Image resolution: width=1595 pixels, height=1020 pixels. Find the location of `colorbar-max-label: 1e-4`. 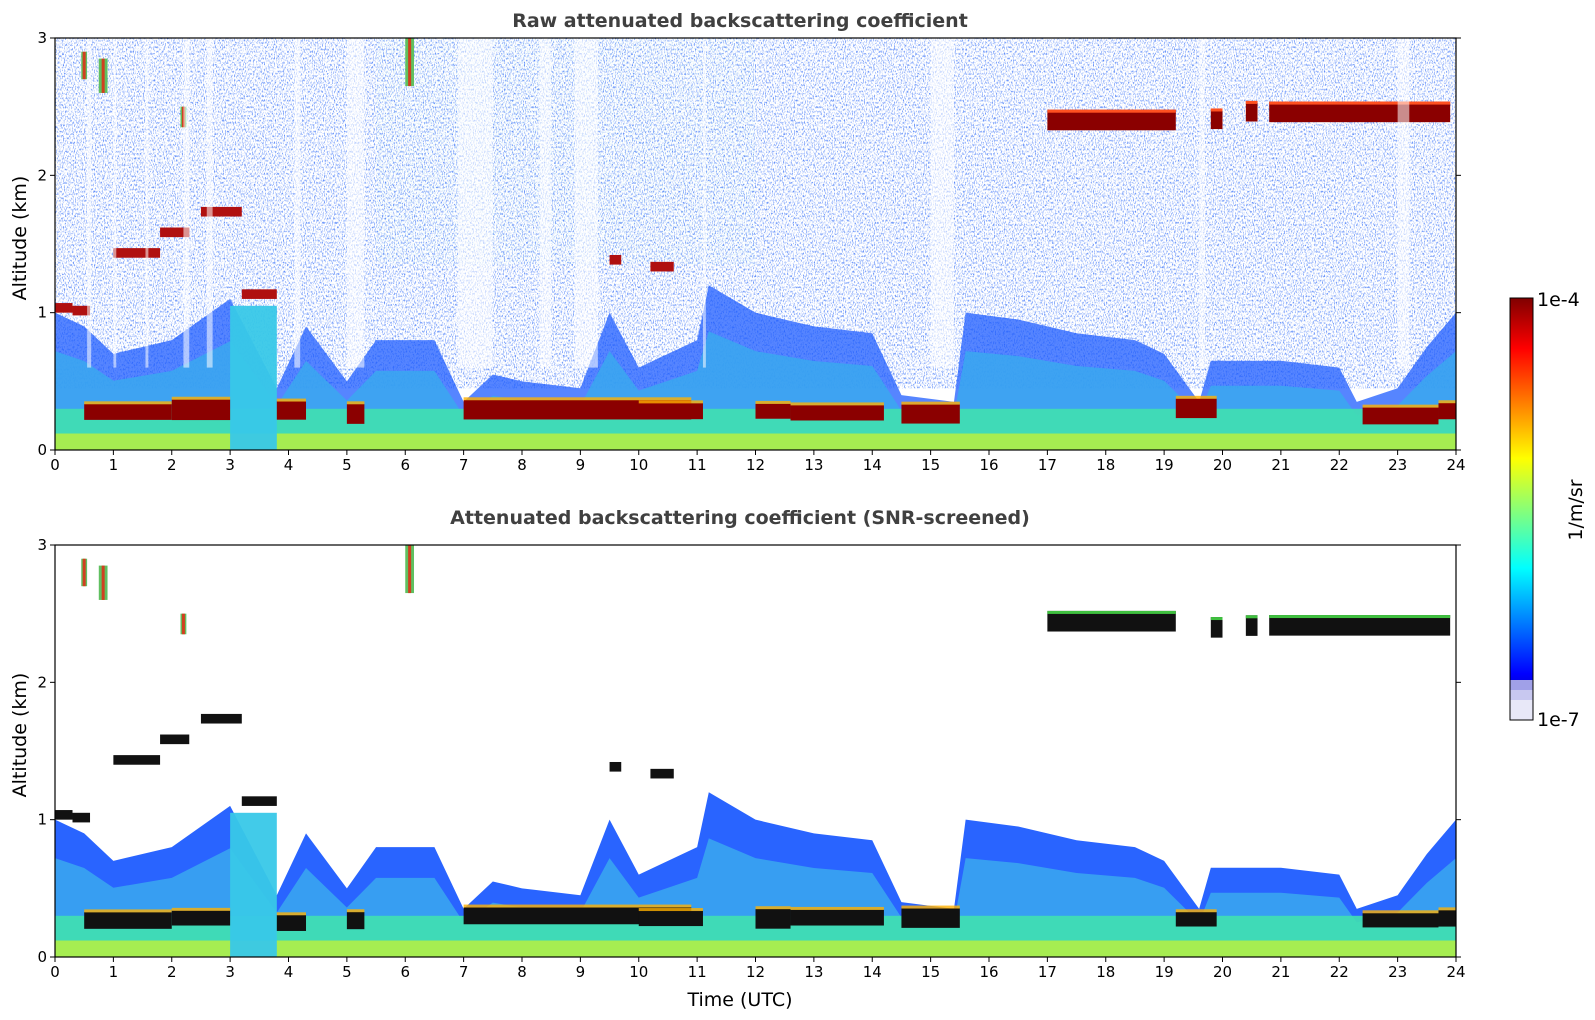

colorbar-max-label: 1e-4 is located at coordinates (1558, 300).